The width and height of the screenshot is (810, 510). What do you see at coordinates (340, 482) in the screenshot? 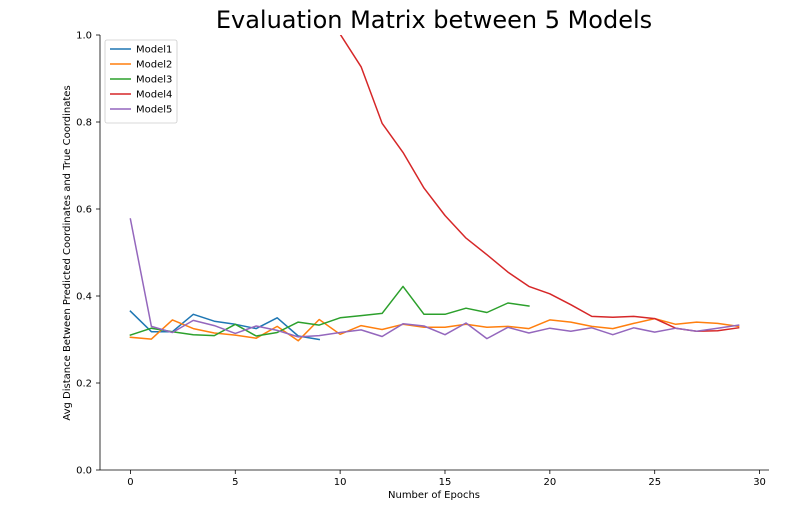
I see `x-tick-label: 10` at bounding box center [340, 482].